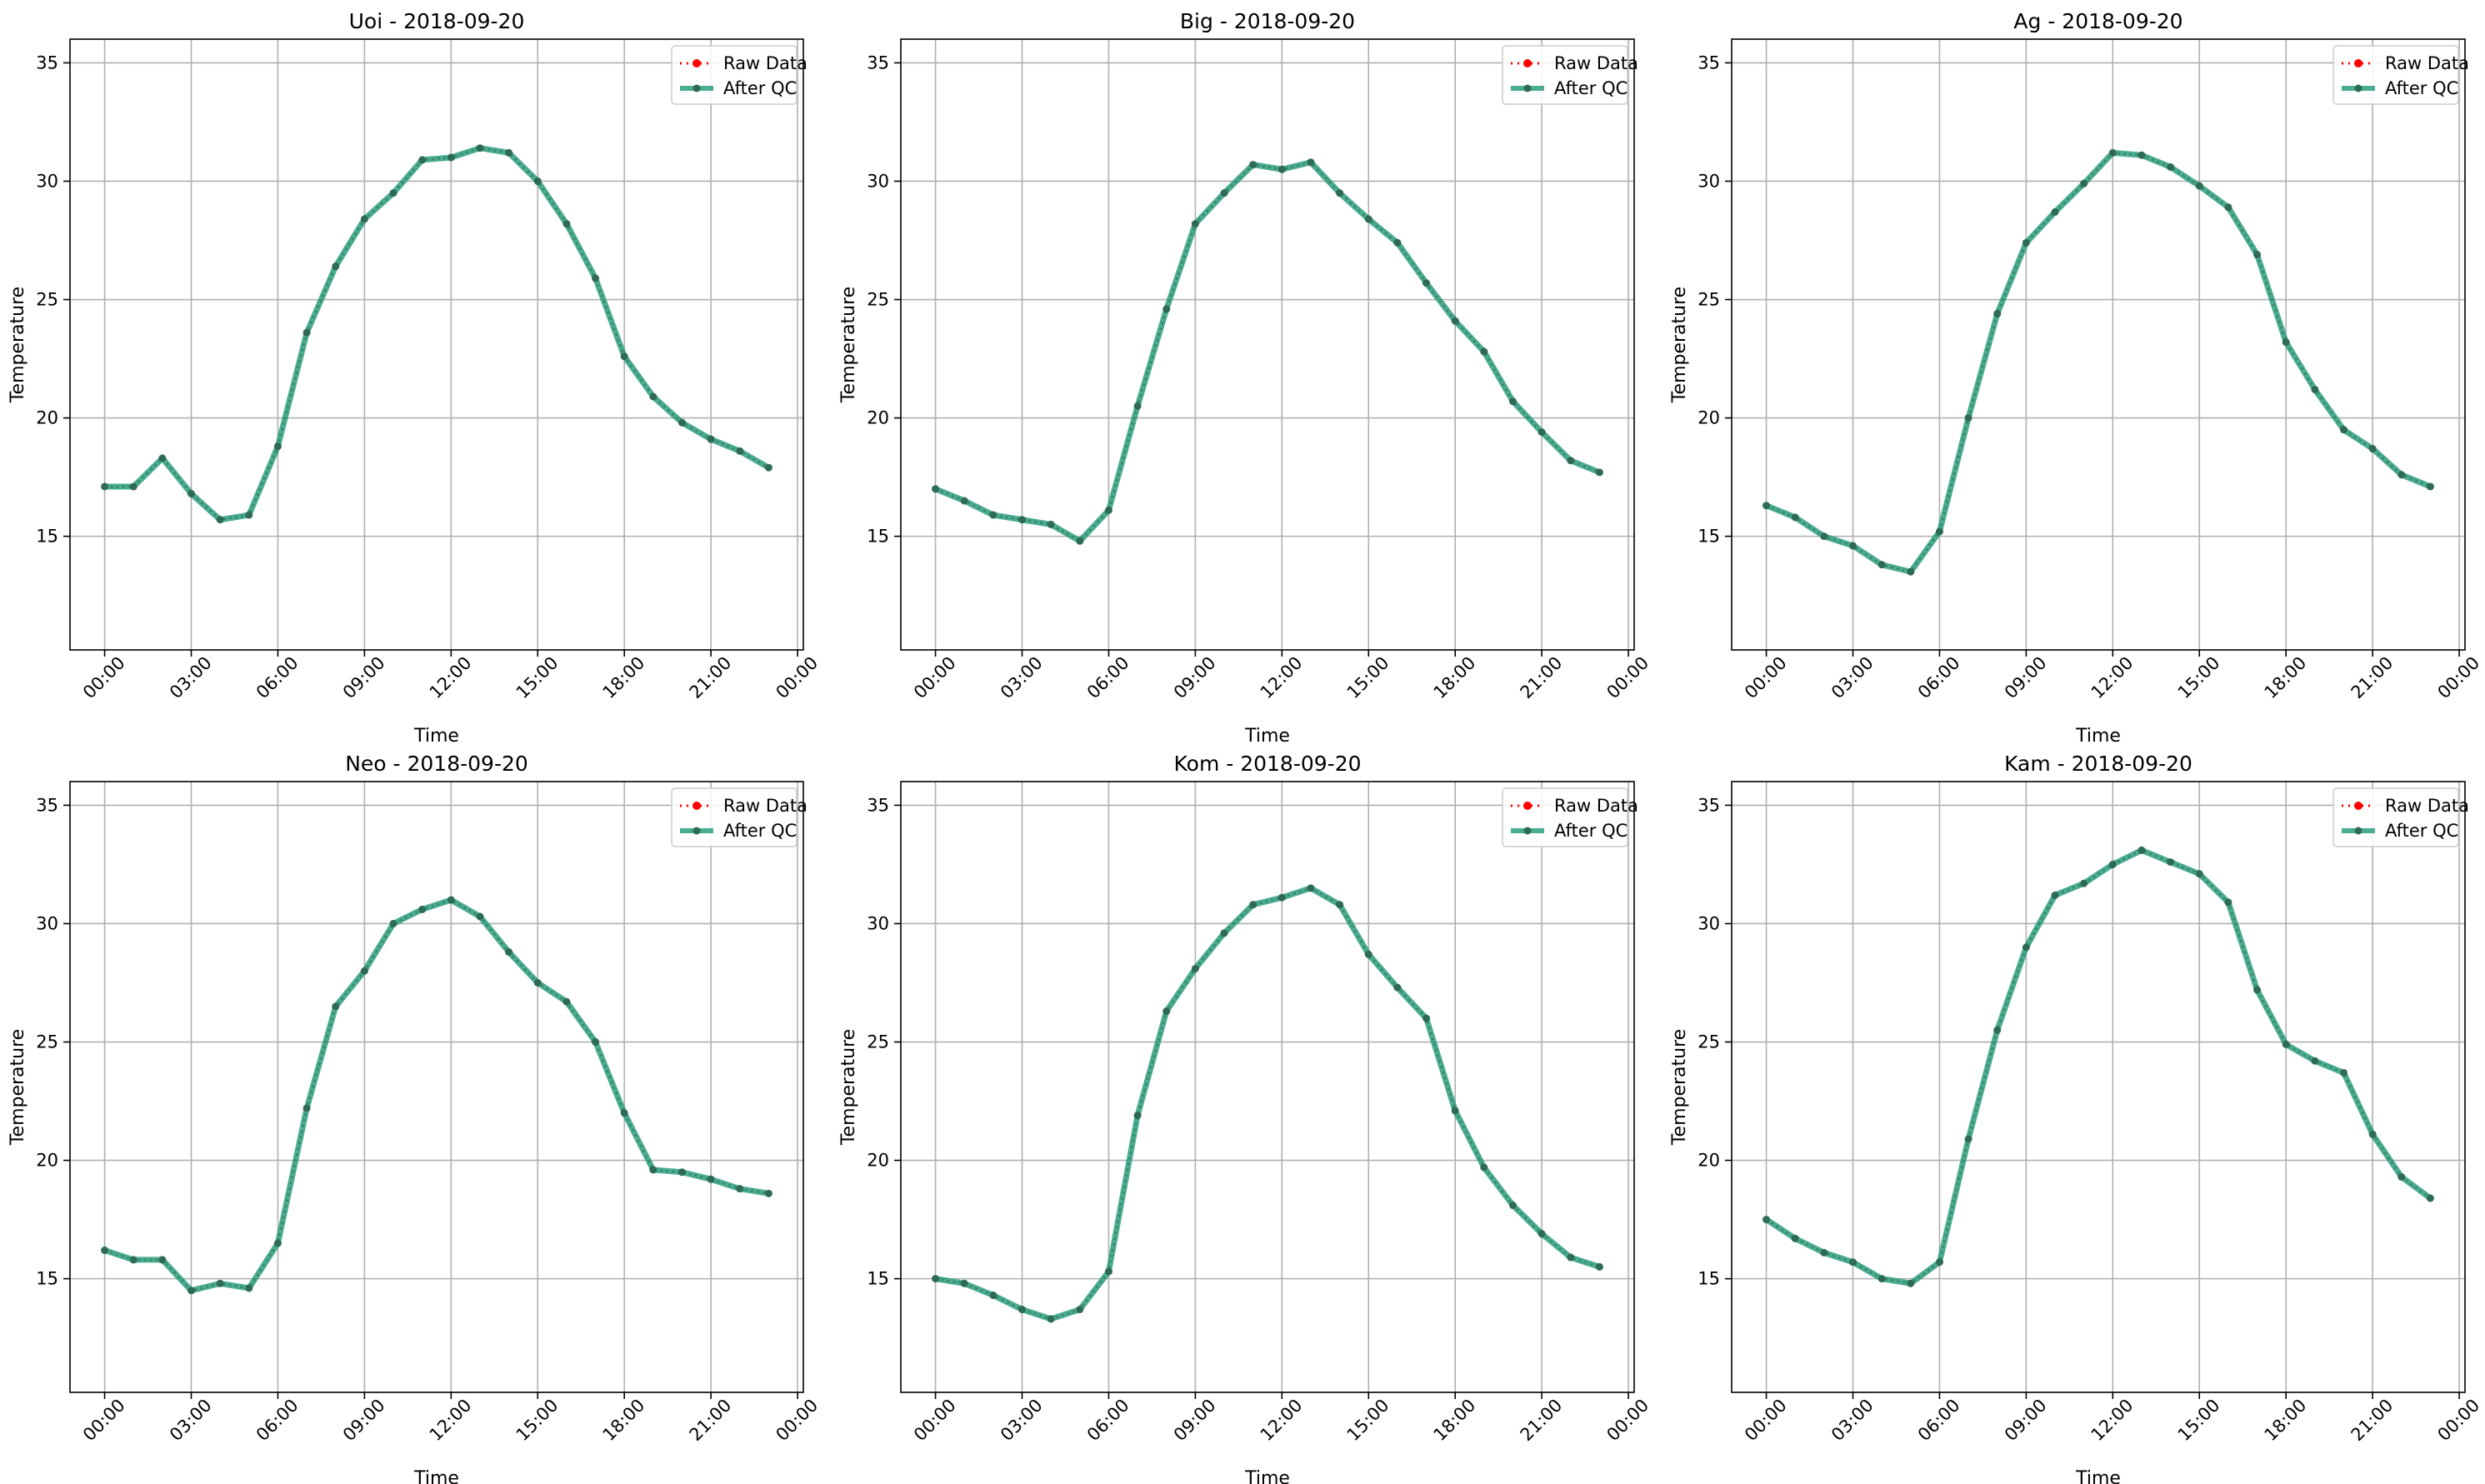  I want to click on x-tick-label: 06:00, so click(1108, 677).